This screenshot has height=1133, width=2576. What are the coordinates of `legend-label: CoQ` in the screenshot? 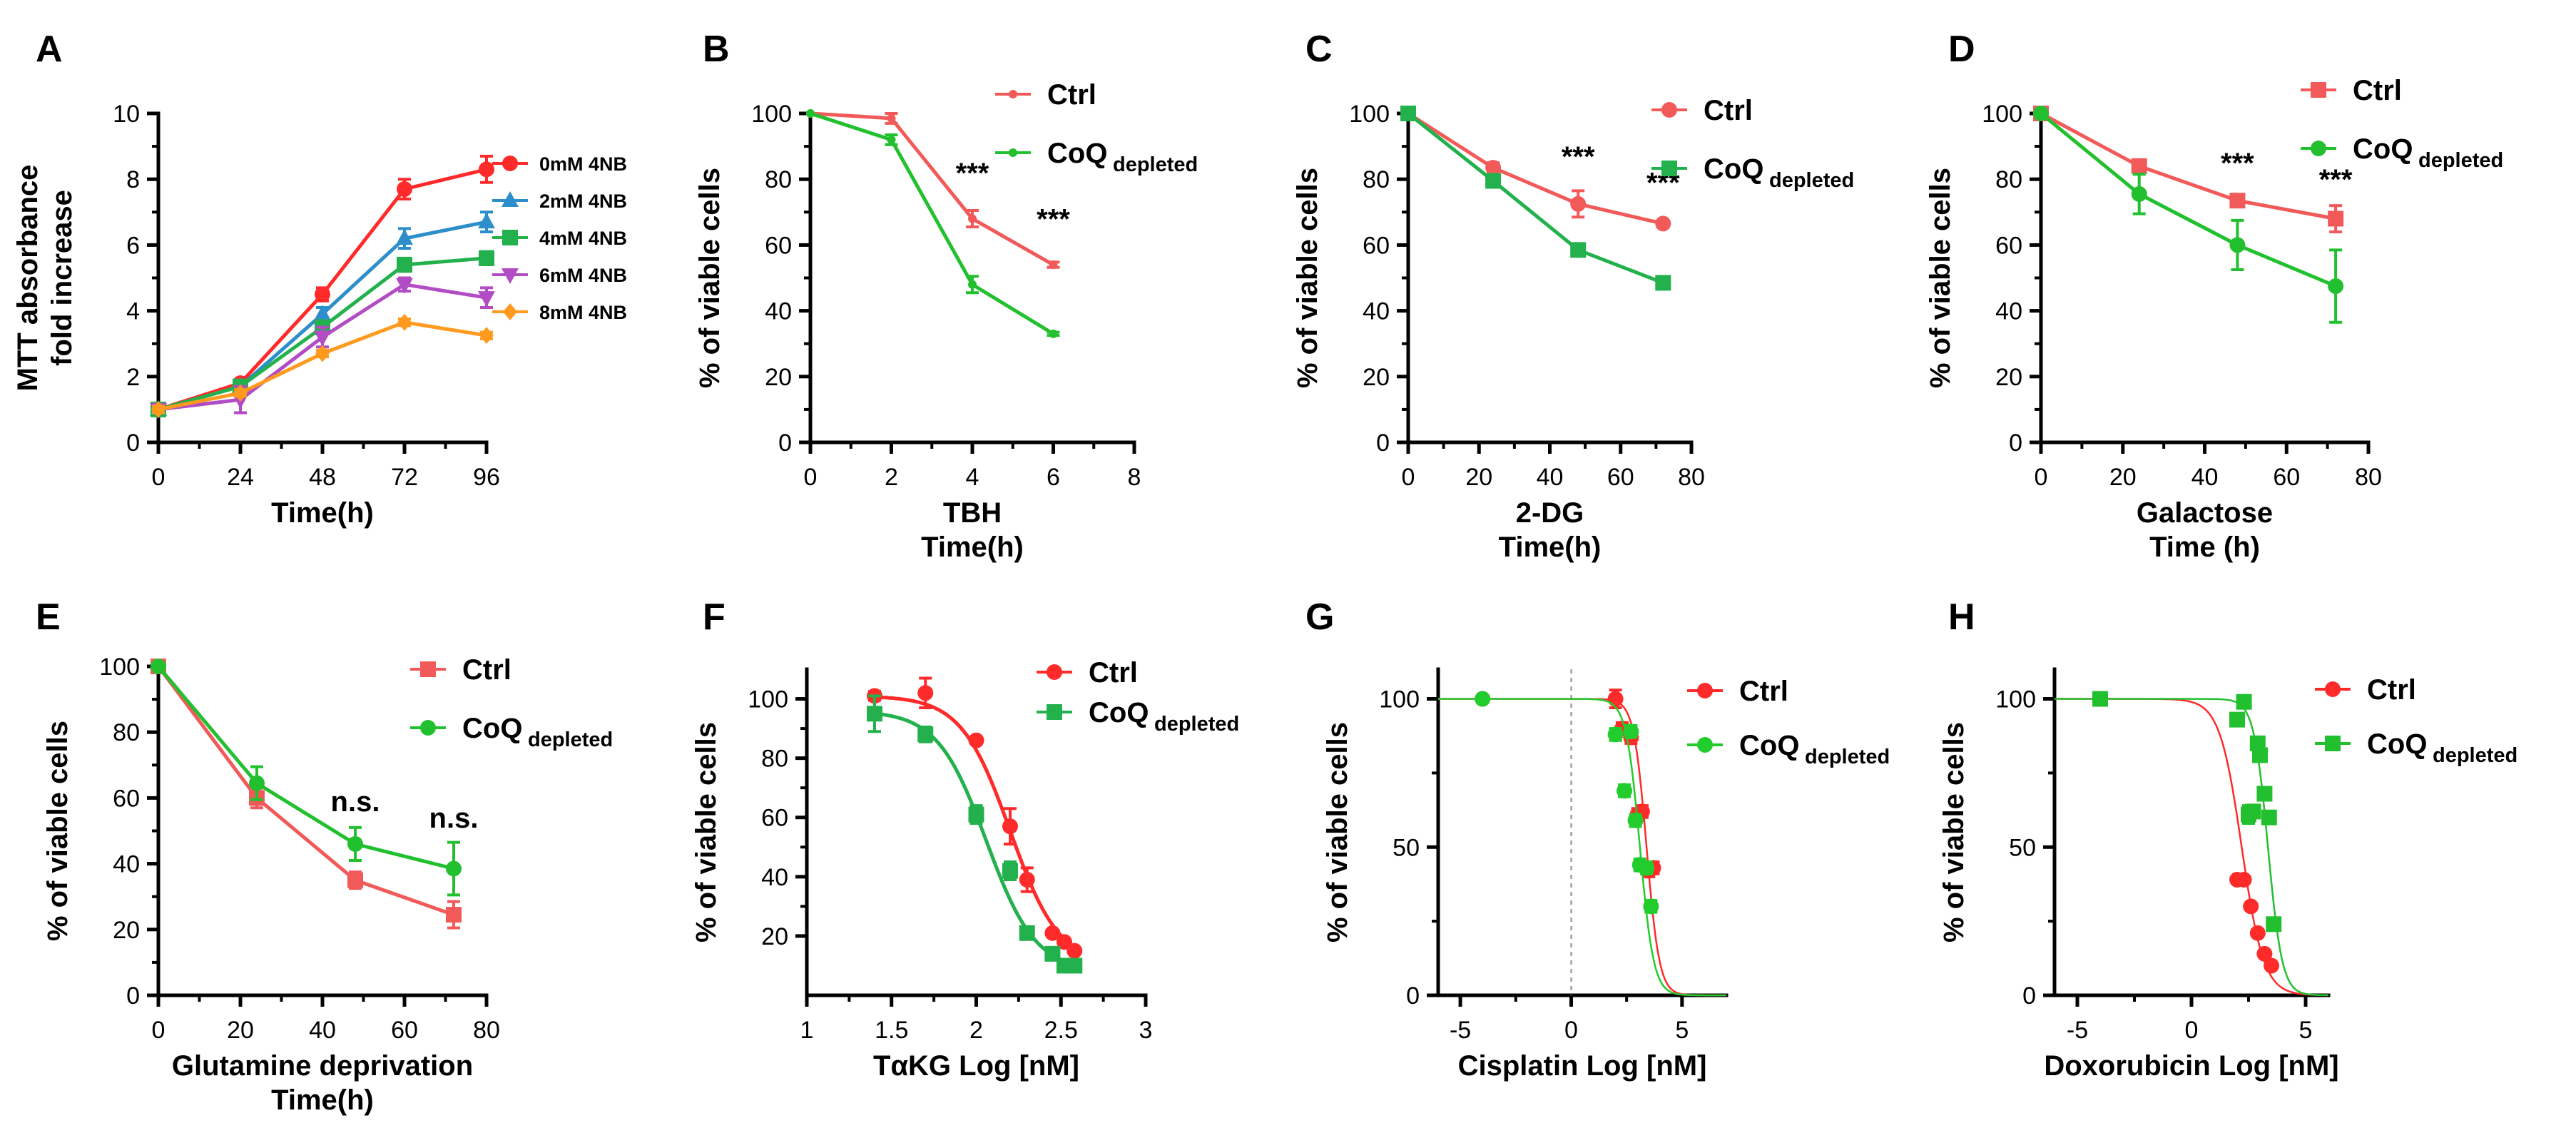 It's located at (1733, 169).